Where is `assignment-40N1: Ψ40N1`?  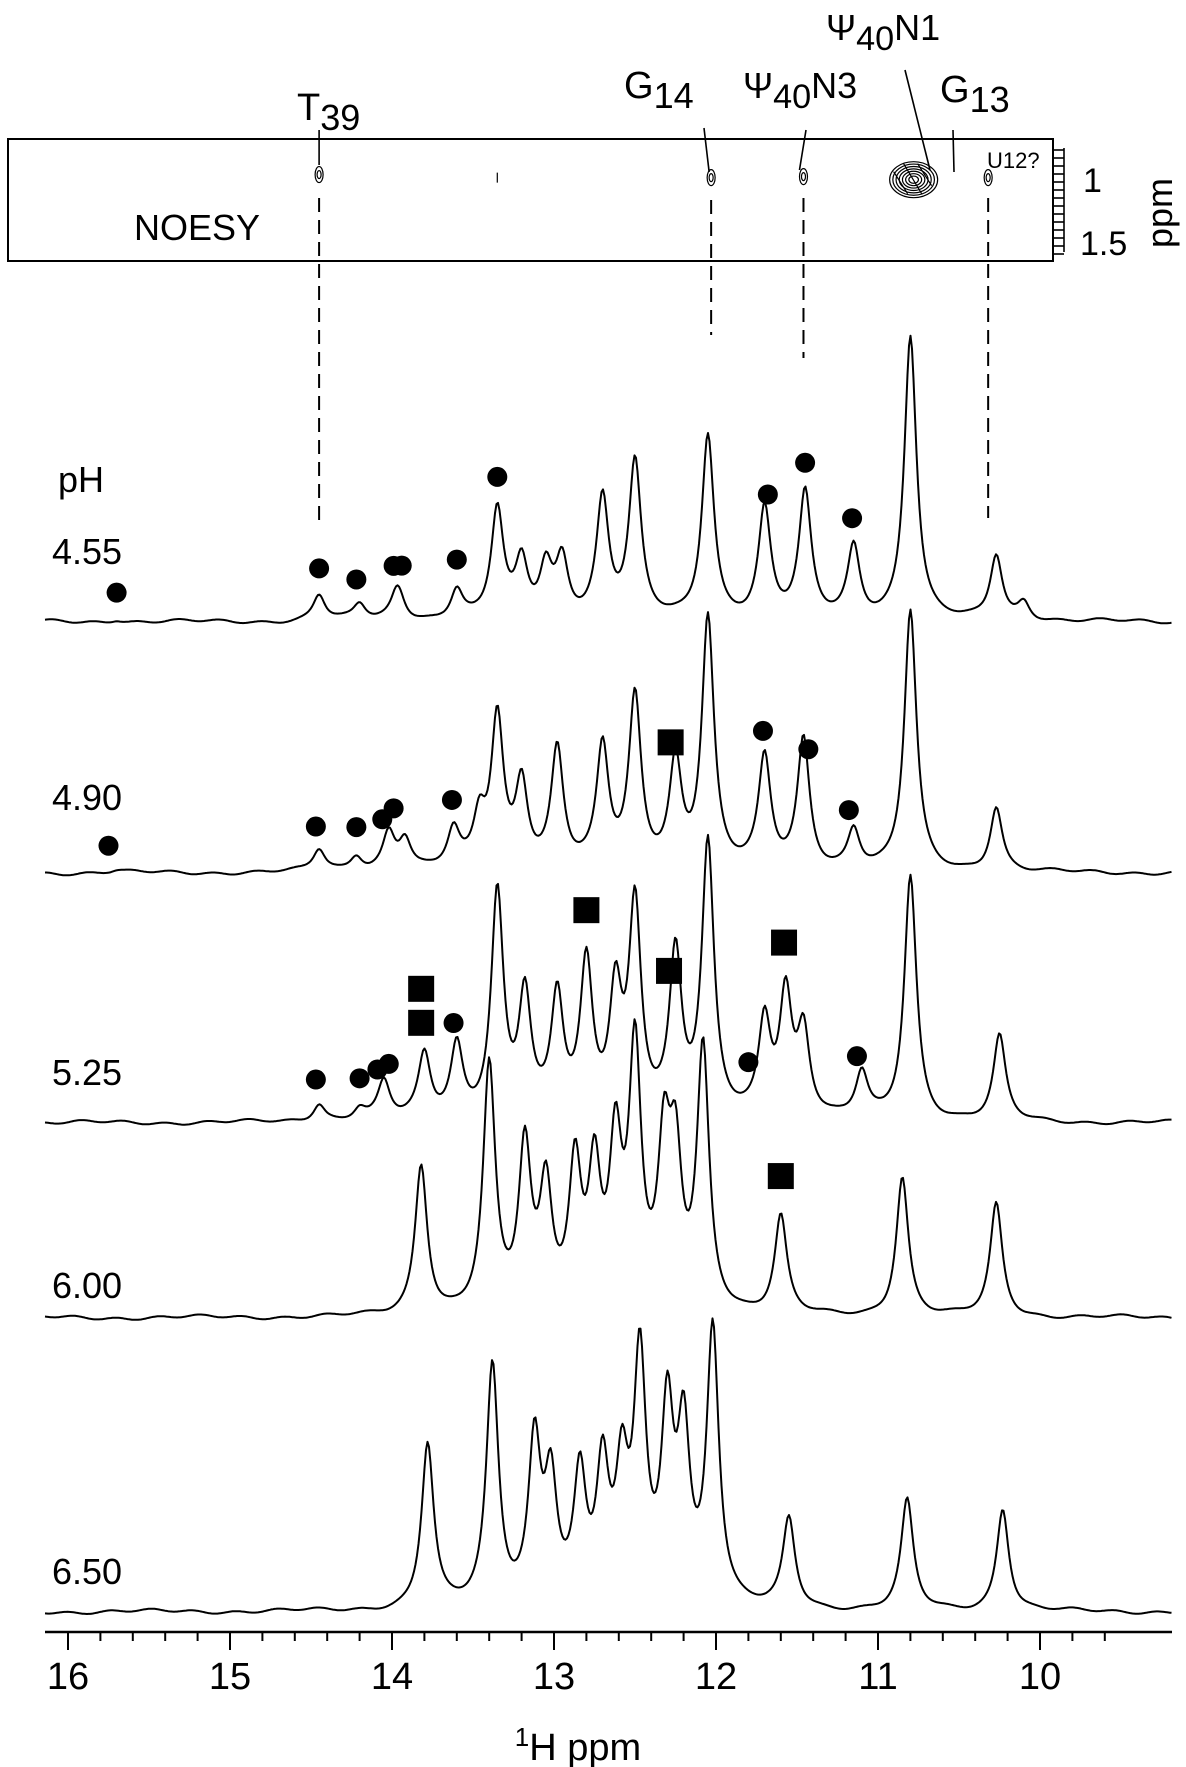
assignment-40N1: Ψ40N1 is located at coordinates (883, 89).